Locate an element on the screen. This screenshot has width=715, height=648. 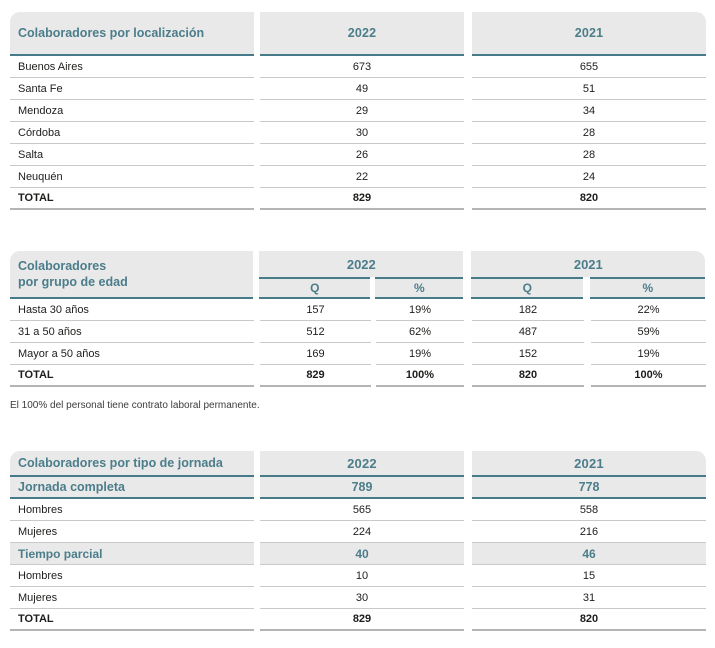
row-label: Neuquén is located at coordinates (132, 177).